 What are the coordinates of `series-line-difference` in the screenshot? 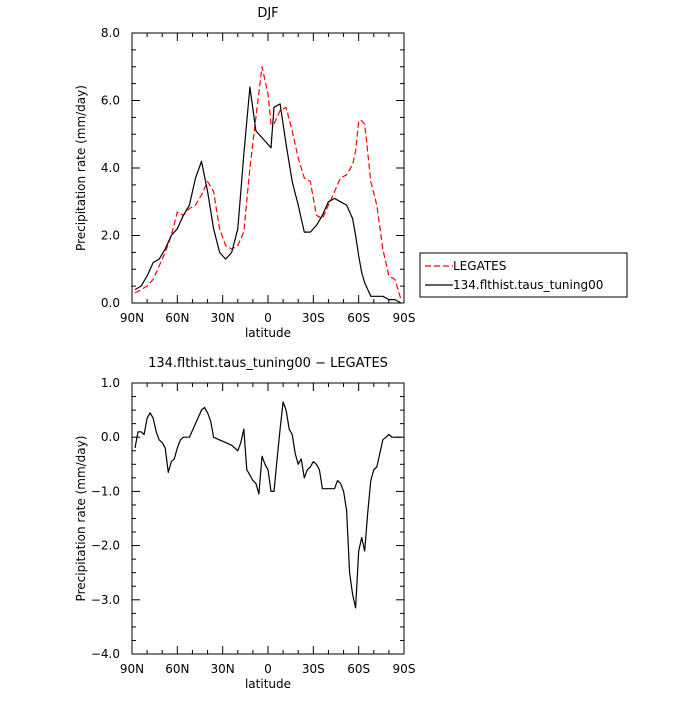 It's located at (267, 505).